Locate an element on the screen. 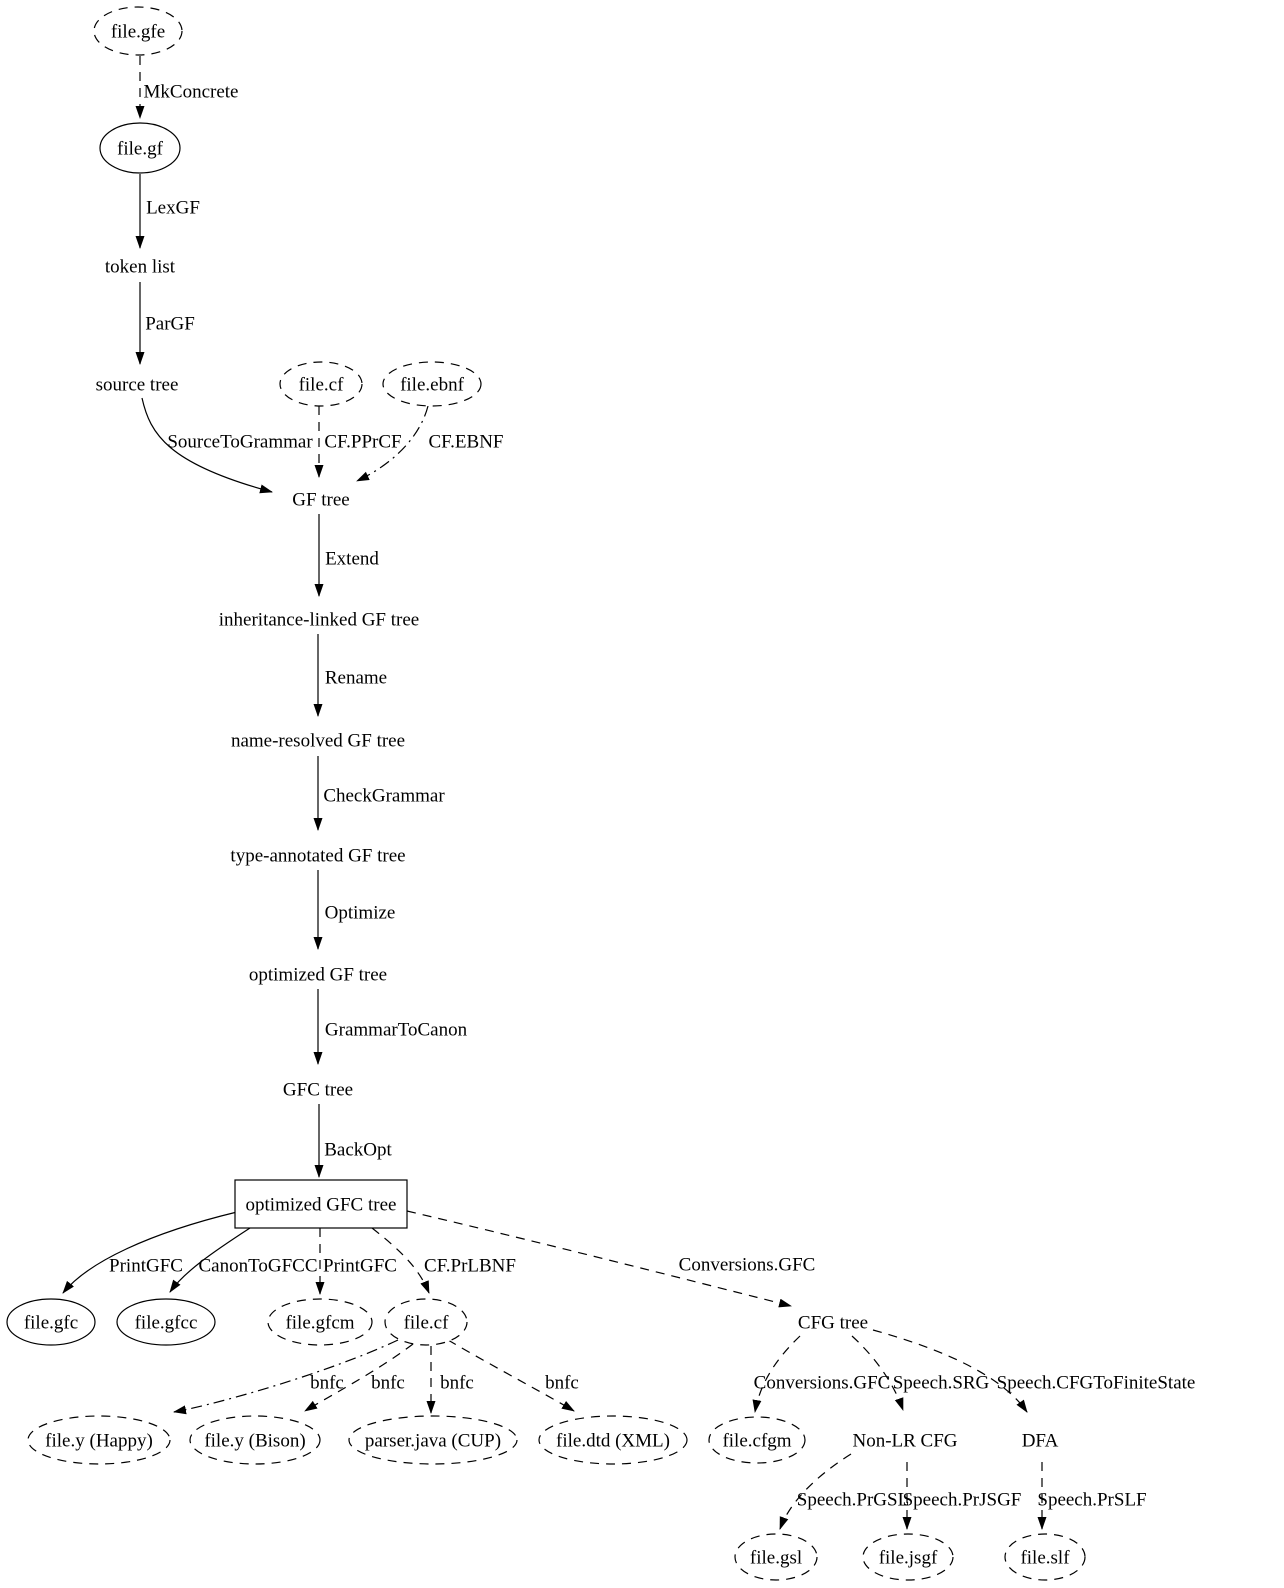  node-file-dtd-xml: file.dtd (XML) is located at coordinates (613, 1440).